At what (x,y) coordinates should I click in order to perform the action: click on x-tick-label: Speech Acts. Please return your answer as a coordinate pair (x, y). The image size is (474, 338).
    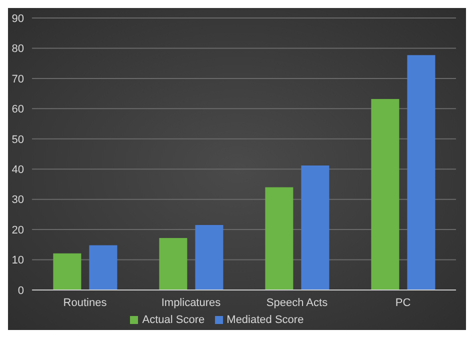
    Looking at the image, I should click on (297, 302).